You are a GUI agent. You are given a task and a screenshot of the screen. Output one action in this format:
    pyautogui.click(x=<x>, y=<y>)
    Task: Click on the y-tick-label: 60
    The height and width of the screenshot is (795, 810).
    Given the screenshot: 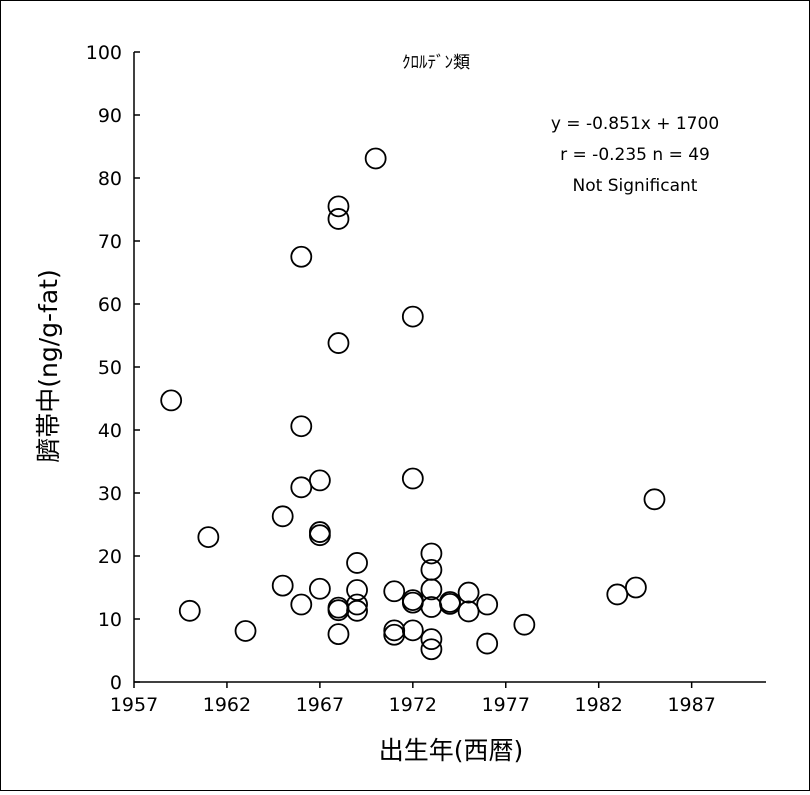 What is the action you would take?
    pyautogui.click(x=110, y=305)
    